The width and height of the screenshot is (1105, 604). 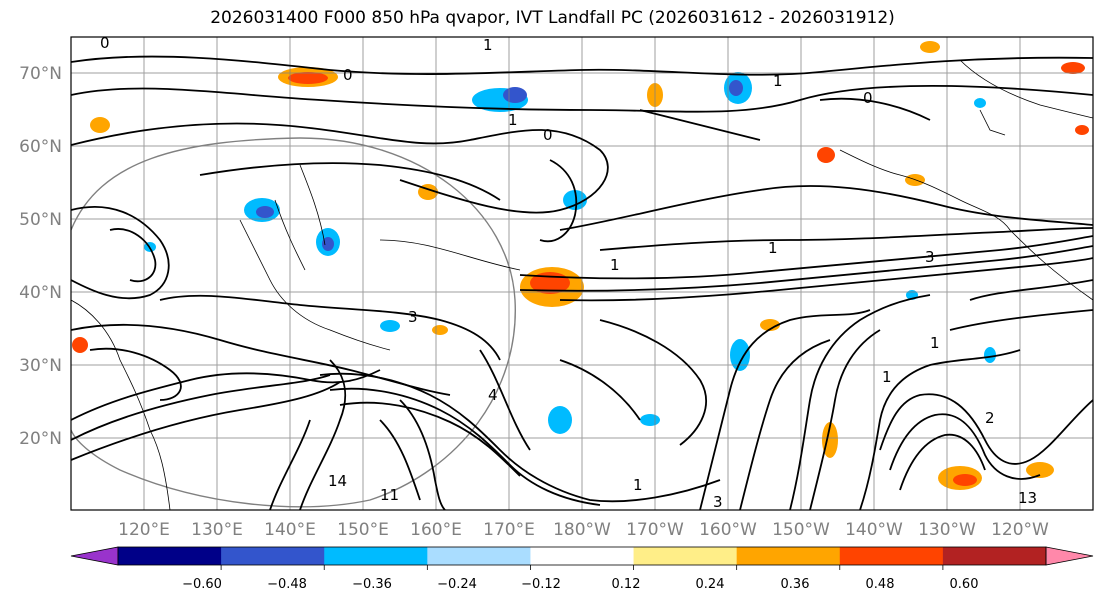 I want to click on lon-label: 150°W, so click(x=801, y=530).